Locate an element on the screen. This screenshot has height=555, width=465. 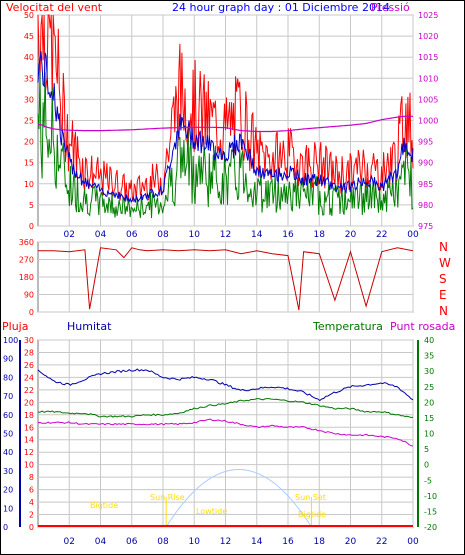
sun-elevation-arc is located at coordinates (238, 498).